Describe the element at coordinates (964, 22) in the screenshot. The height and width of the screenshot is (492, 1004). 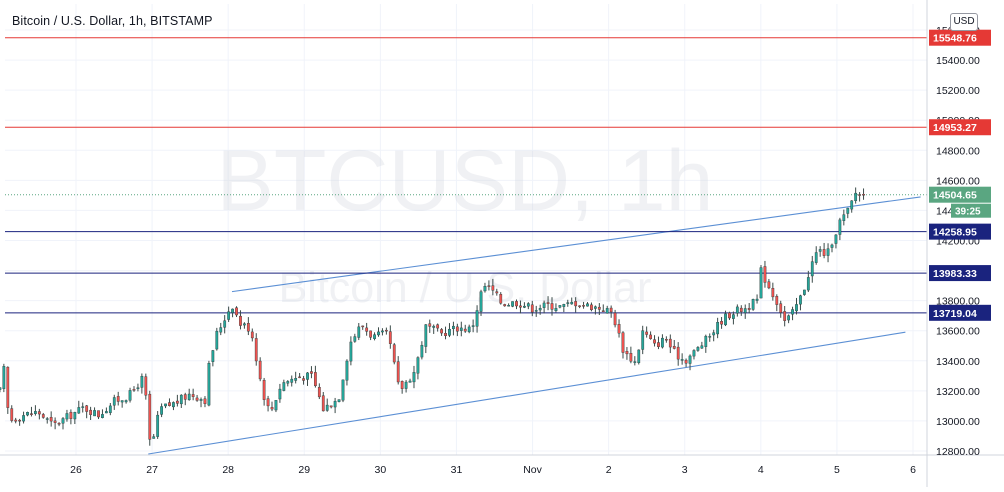
I see `currency-button: USD` at that location.